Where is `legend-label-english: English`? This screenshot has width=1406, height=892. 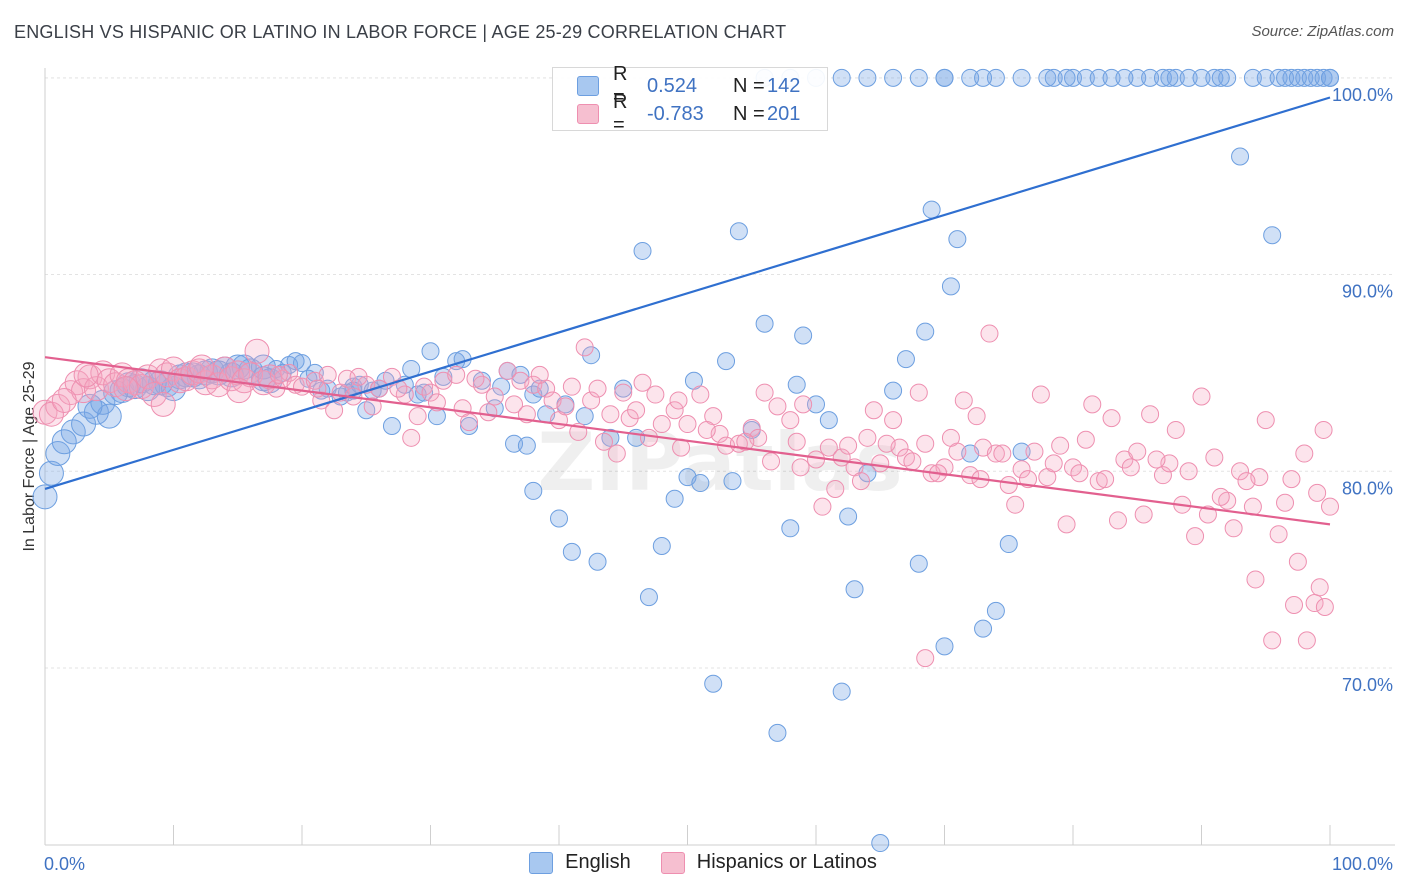
legend-label-english: English is located at coordinates (598, 862).